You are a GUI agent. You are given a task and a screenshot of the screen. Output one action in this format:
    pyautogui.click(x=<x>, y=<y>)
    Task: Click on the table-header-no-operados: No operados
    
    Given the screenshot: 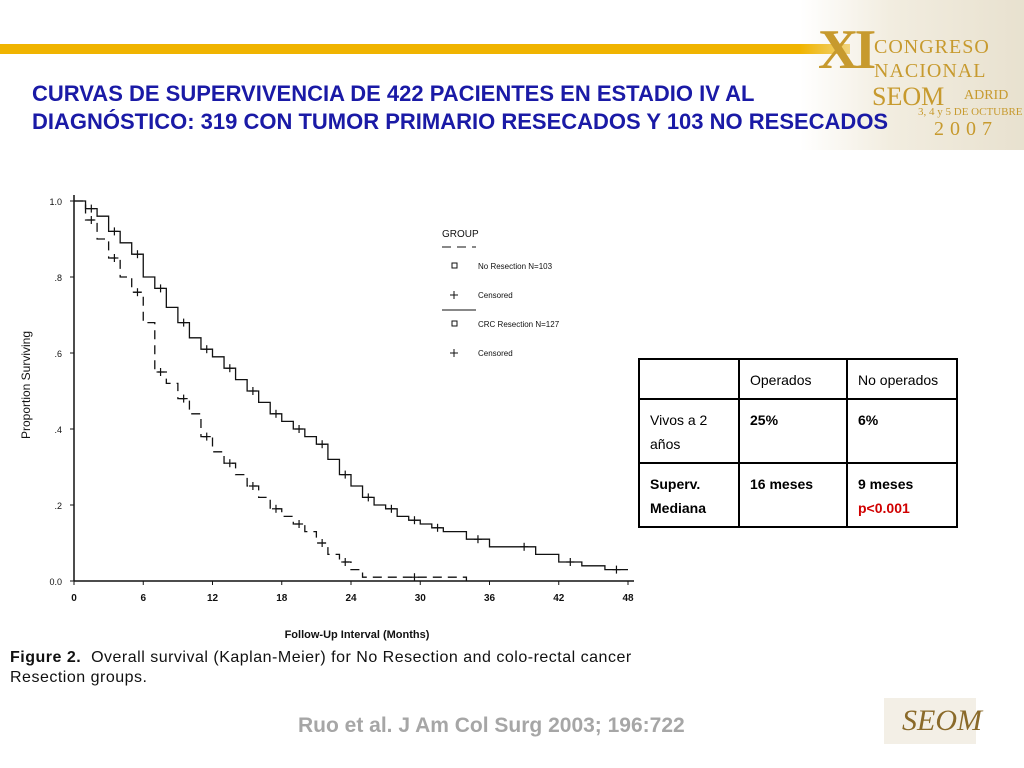 What is the action you would take?
    pyautogui.click(x=902, y=379)
    